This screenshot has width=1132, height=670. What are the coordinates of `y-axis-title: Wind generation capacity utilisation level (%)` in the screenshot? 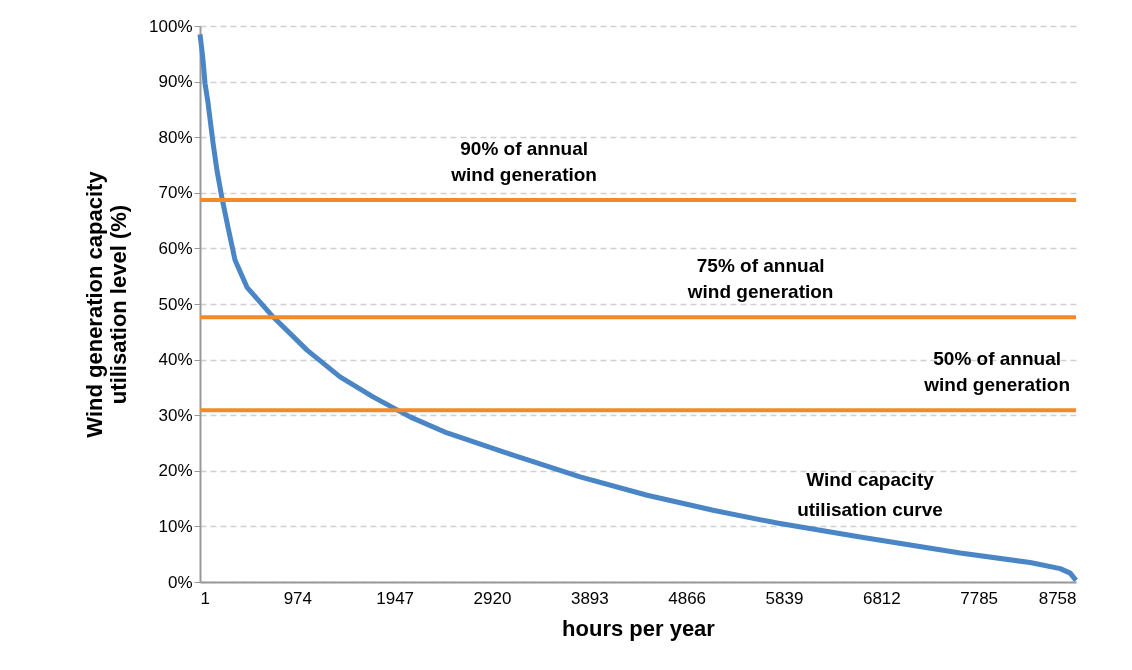 It's located at (107, 304).